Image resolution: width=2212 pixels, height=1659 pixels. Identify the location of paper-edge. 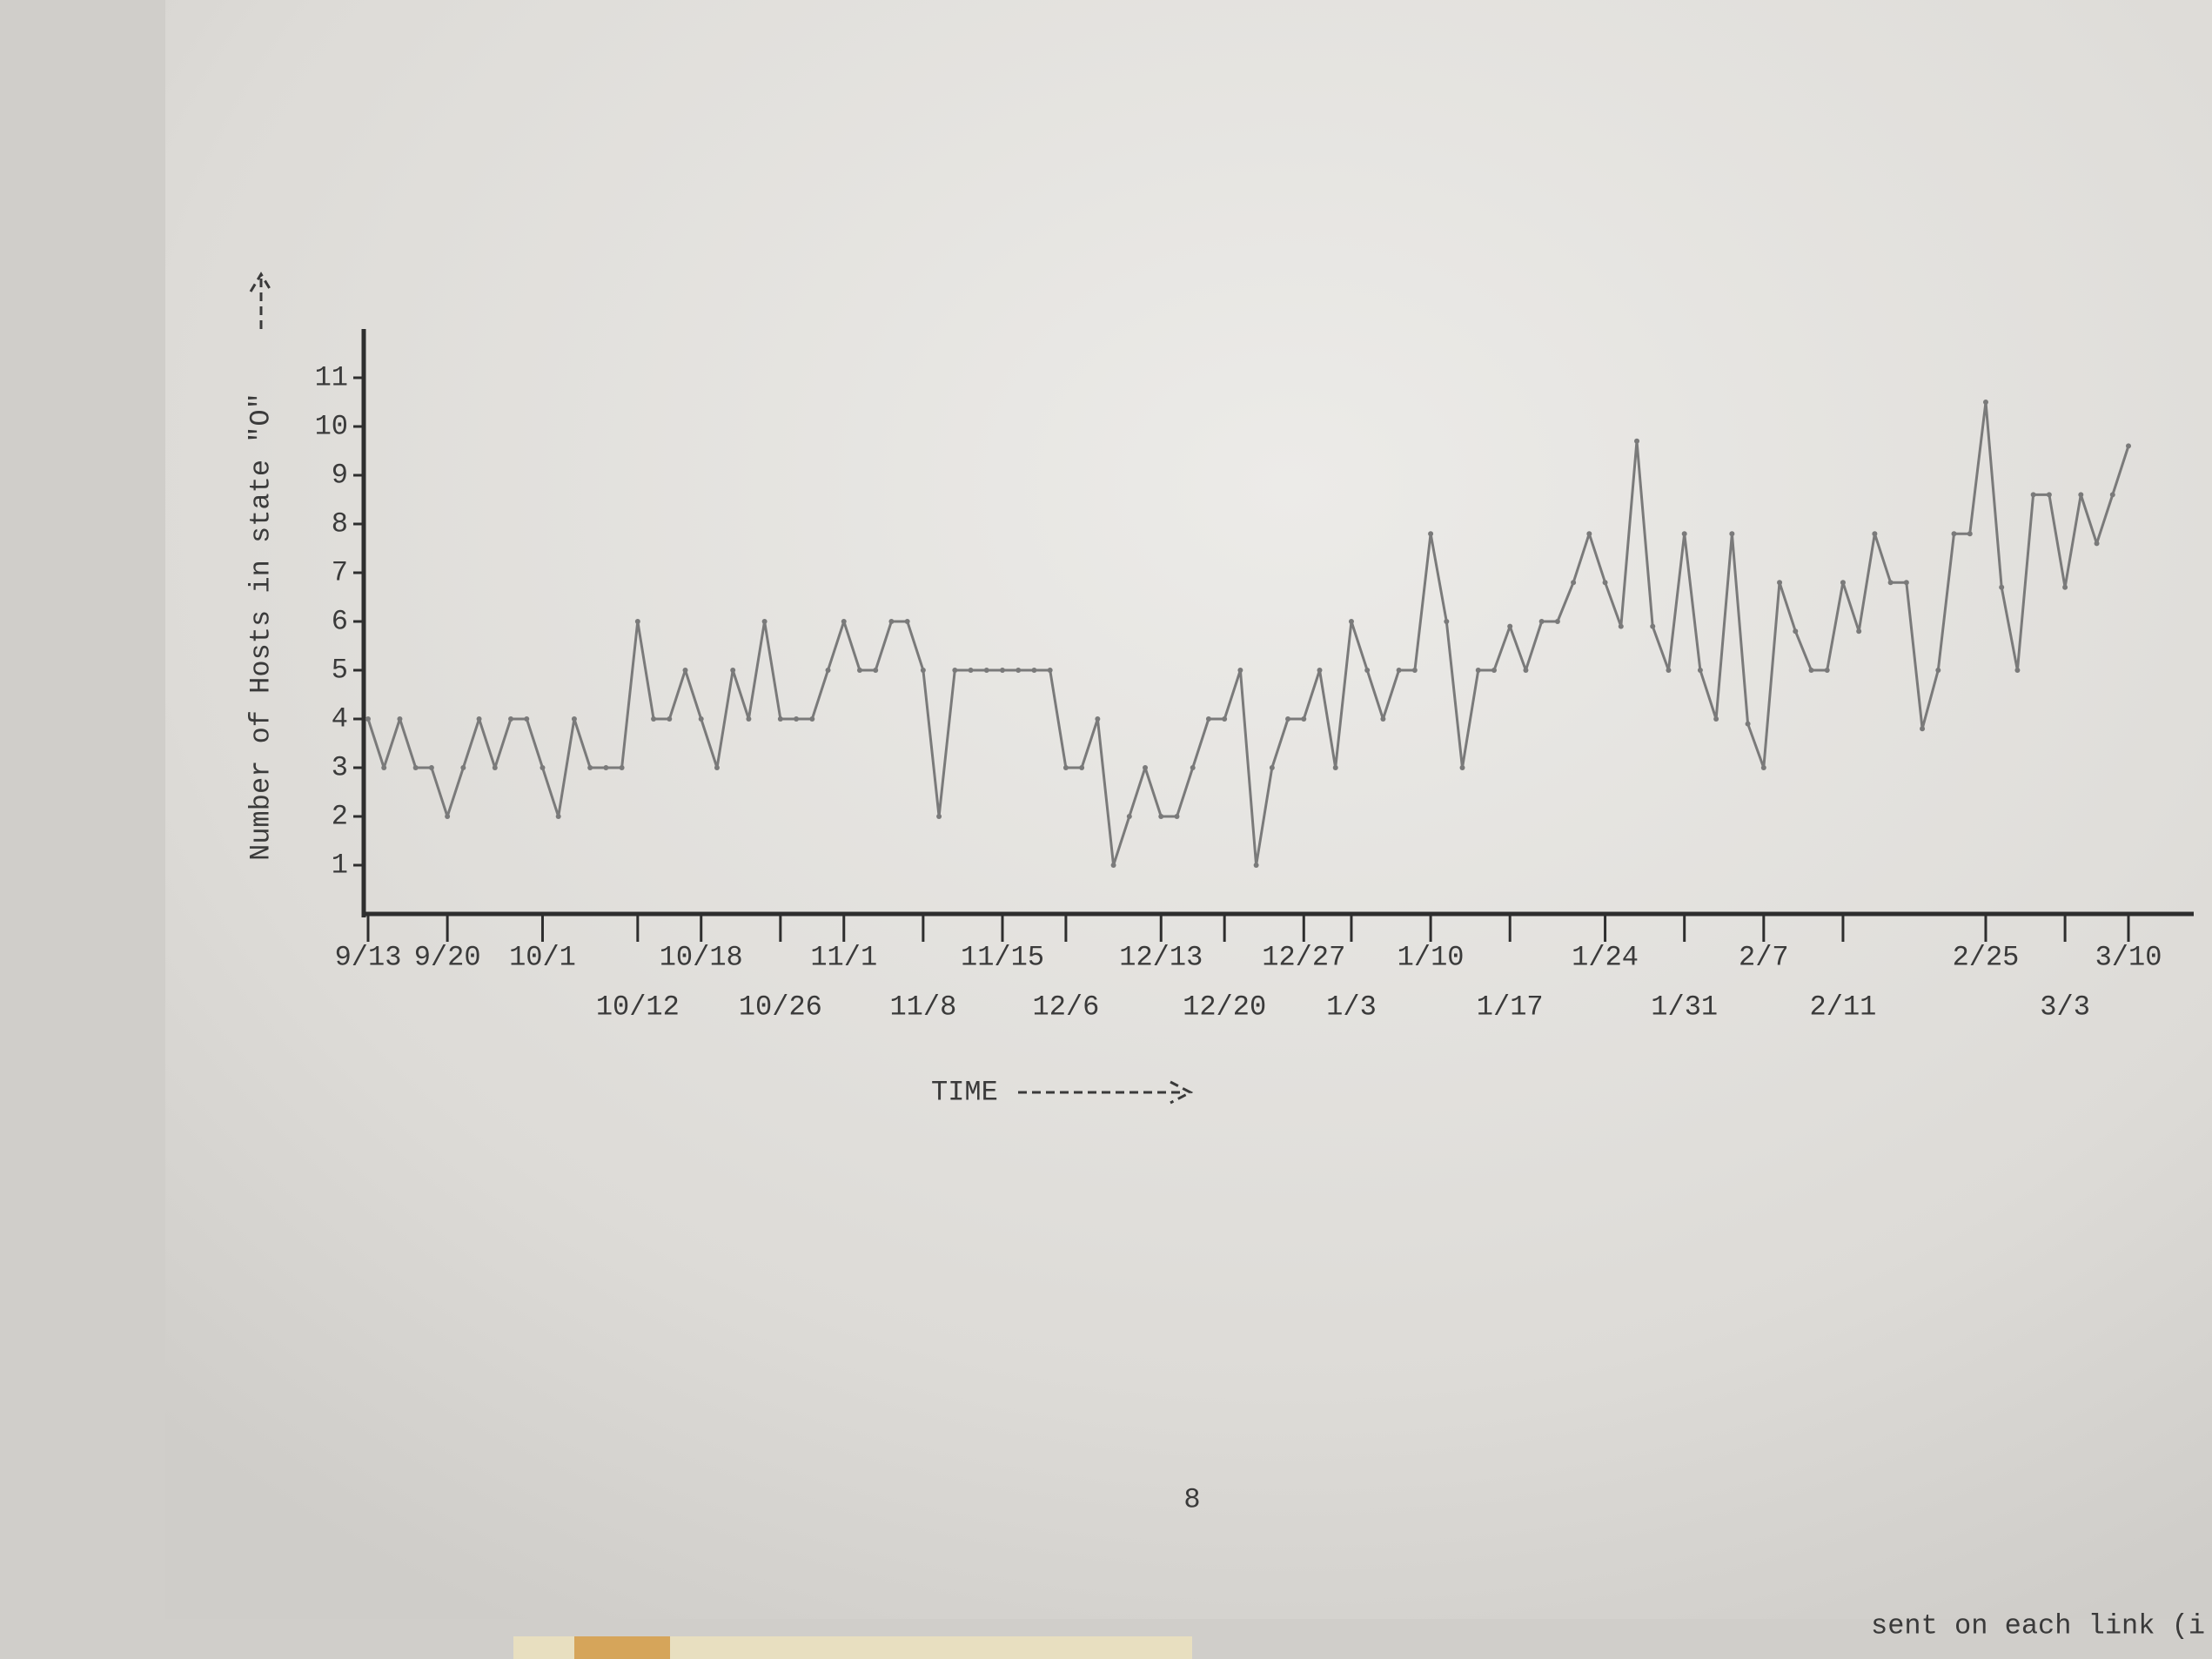
(622, 1647).